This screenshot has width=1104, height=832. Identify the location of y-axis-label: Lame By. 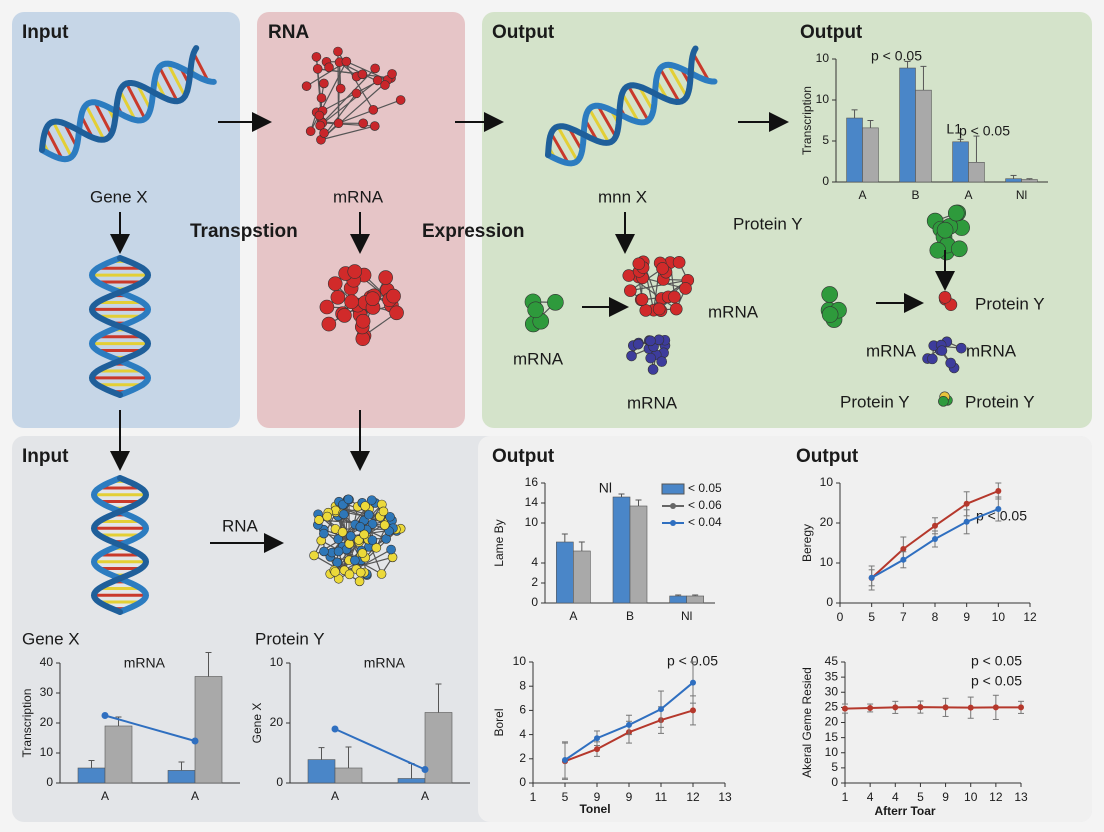
(499, 542).